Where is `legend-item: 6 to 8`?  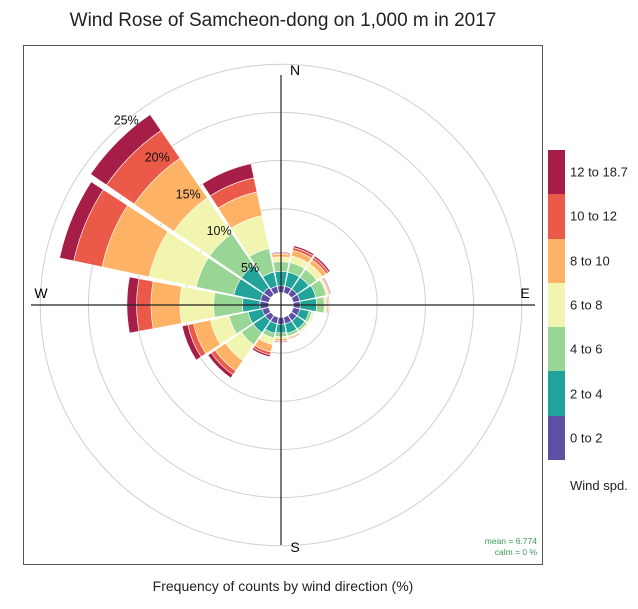
legend-item: 6 to 8 is located at coordinates (593, 305).